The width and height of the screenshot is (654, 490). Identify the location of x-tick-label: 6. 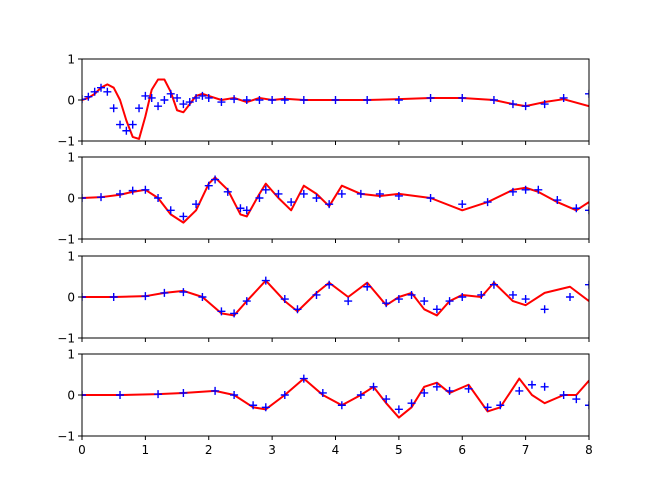
(462, 450).